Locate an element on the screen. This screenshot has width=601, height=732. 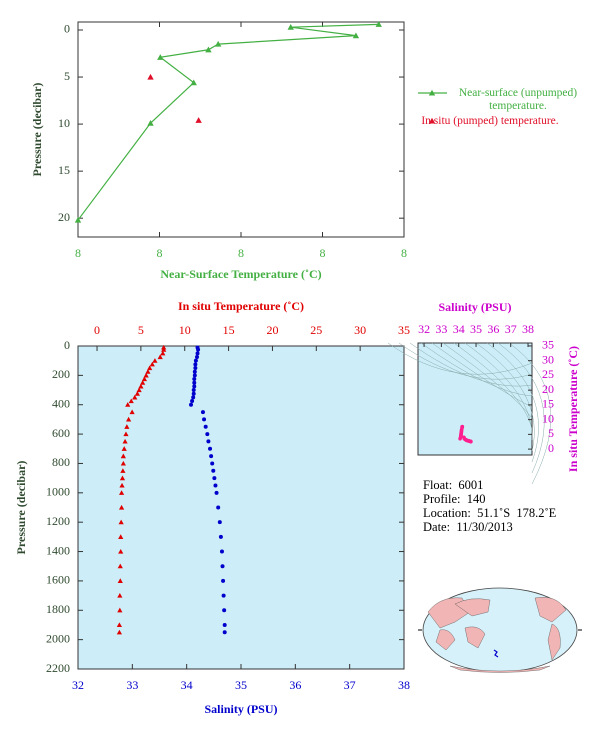
y-tick-label: 1200 is located at coordinates (58, 521).